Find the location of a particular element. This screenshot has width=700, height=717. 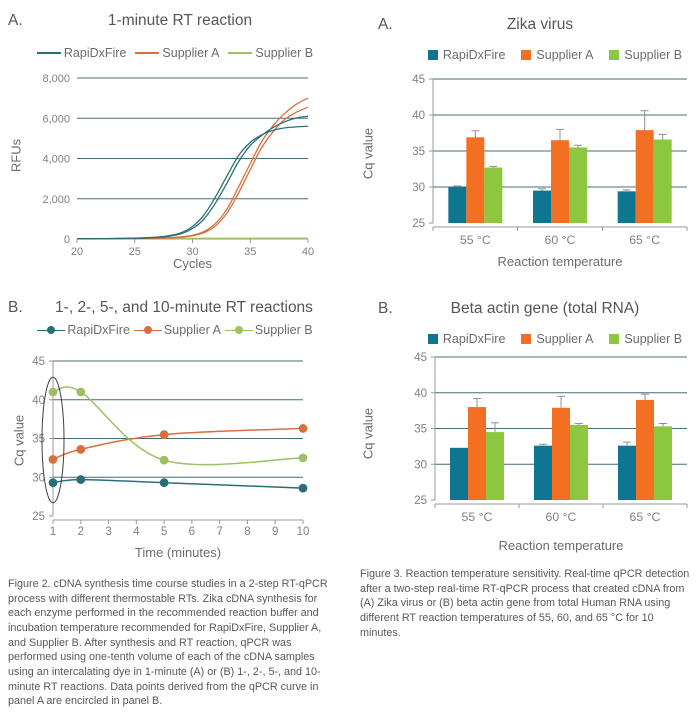

svg-text: 7 is located at coordinates (219, 532).